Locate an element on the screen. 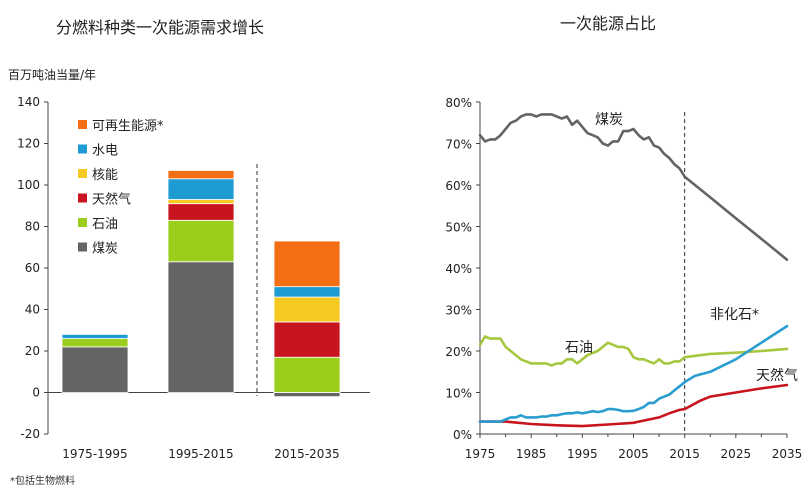 The image size is (809, 489). left-x-tick-label: 1975-1995 is located at coordinates (94, 454).